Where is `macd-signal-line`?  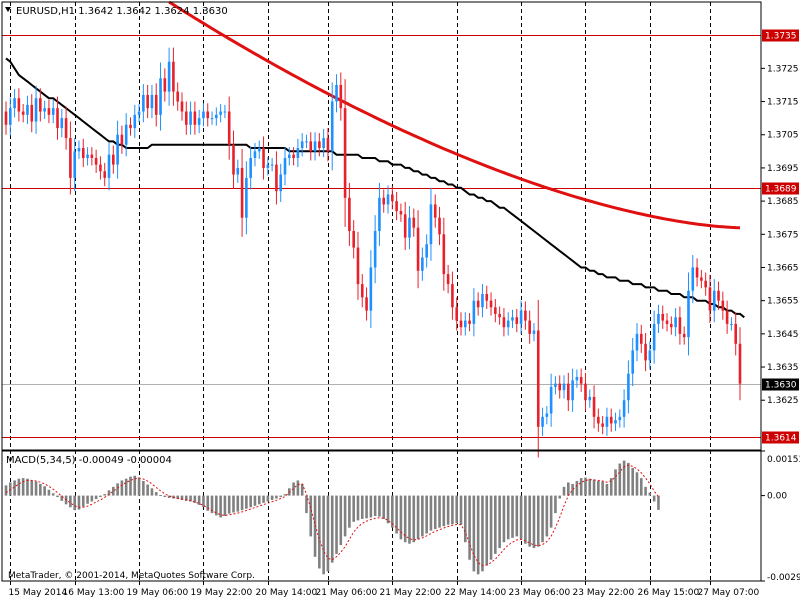
macd-signal-line is located at coordinates (332, 515).